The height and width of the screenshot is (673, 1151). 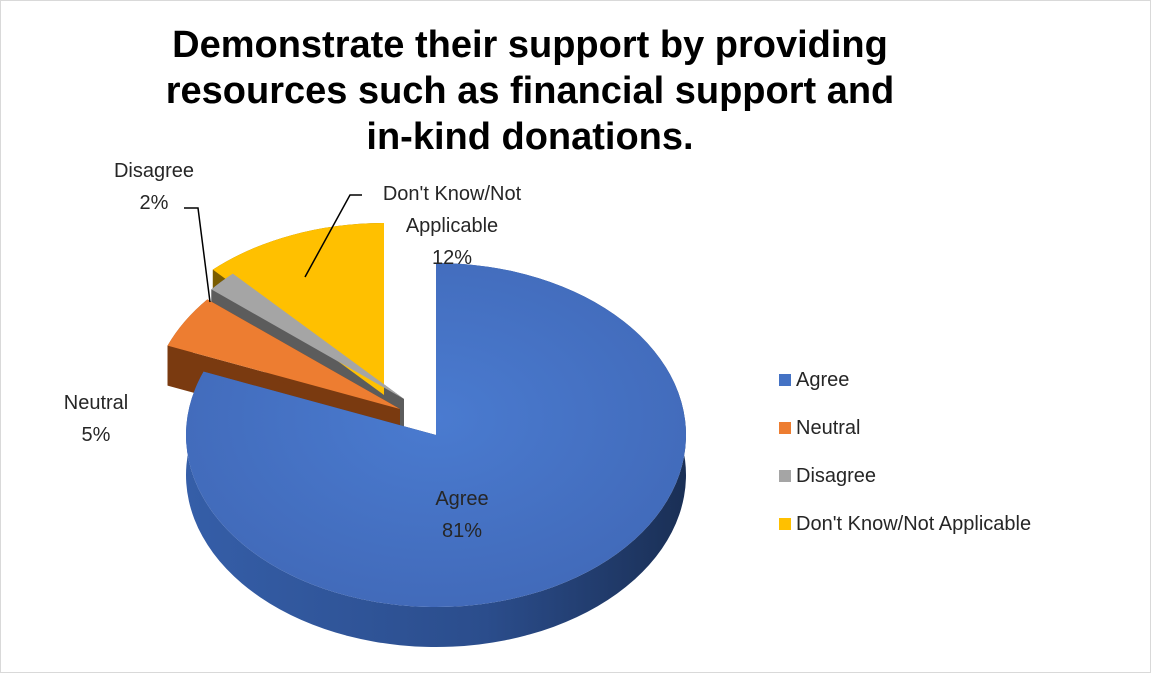 I want to click on slice-don-t-know-not-applicable, so click(x=298, y=309).